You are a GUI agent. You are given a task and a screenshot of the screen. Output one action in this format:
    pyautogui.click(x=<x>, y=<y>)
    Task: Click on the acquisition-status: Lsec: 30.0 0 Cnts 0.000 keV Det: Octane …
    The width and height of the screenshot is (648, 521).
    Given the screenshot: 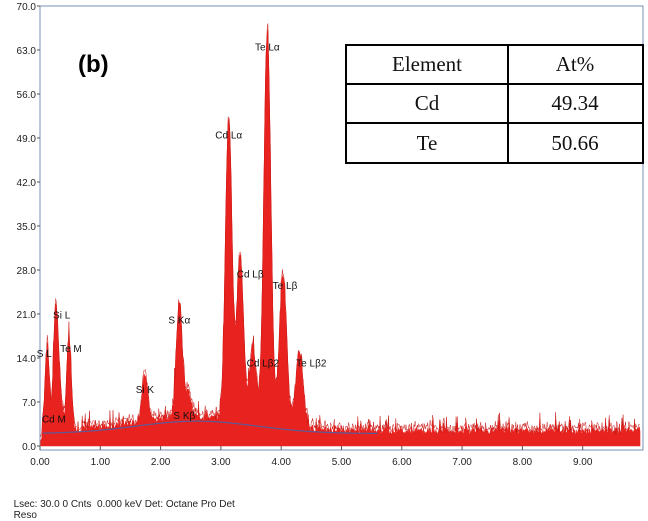 What is the action you would take?
    pyautogui.click(x=124, y=504)
    